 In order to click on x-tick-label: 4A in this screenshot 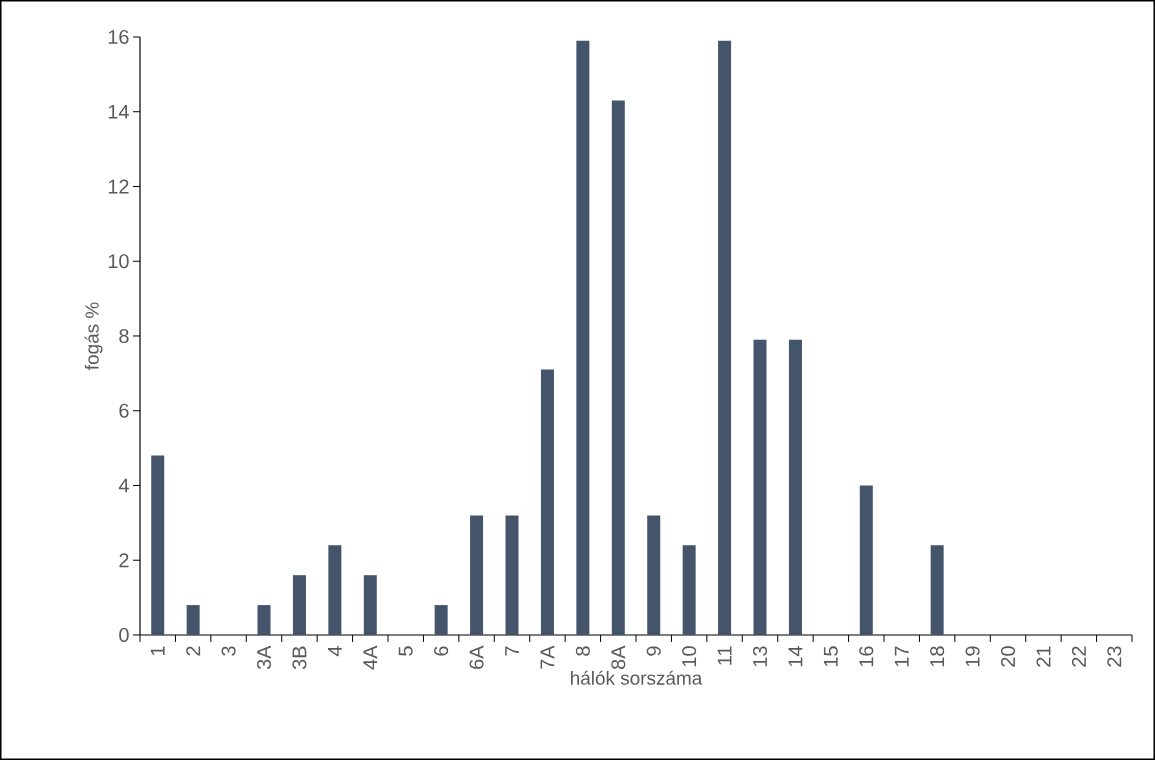, I will do `click(370, 657)`.